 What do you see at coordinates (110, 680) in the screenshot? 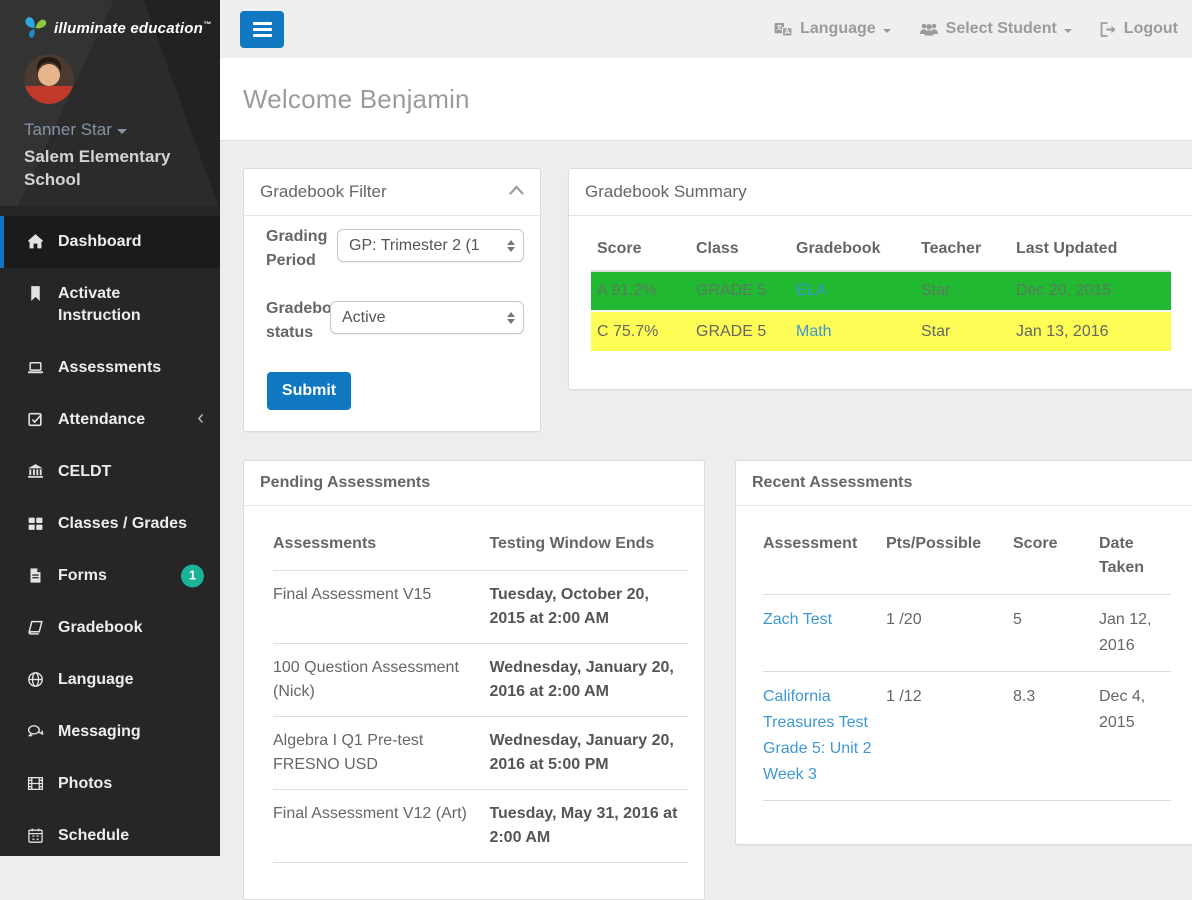
I see `sidebar-item-language: Language` at bounding box center [110, 680].